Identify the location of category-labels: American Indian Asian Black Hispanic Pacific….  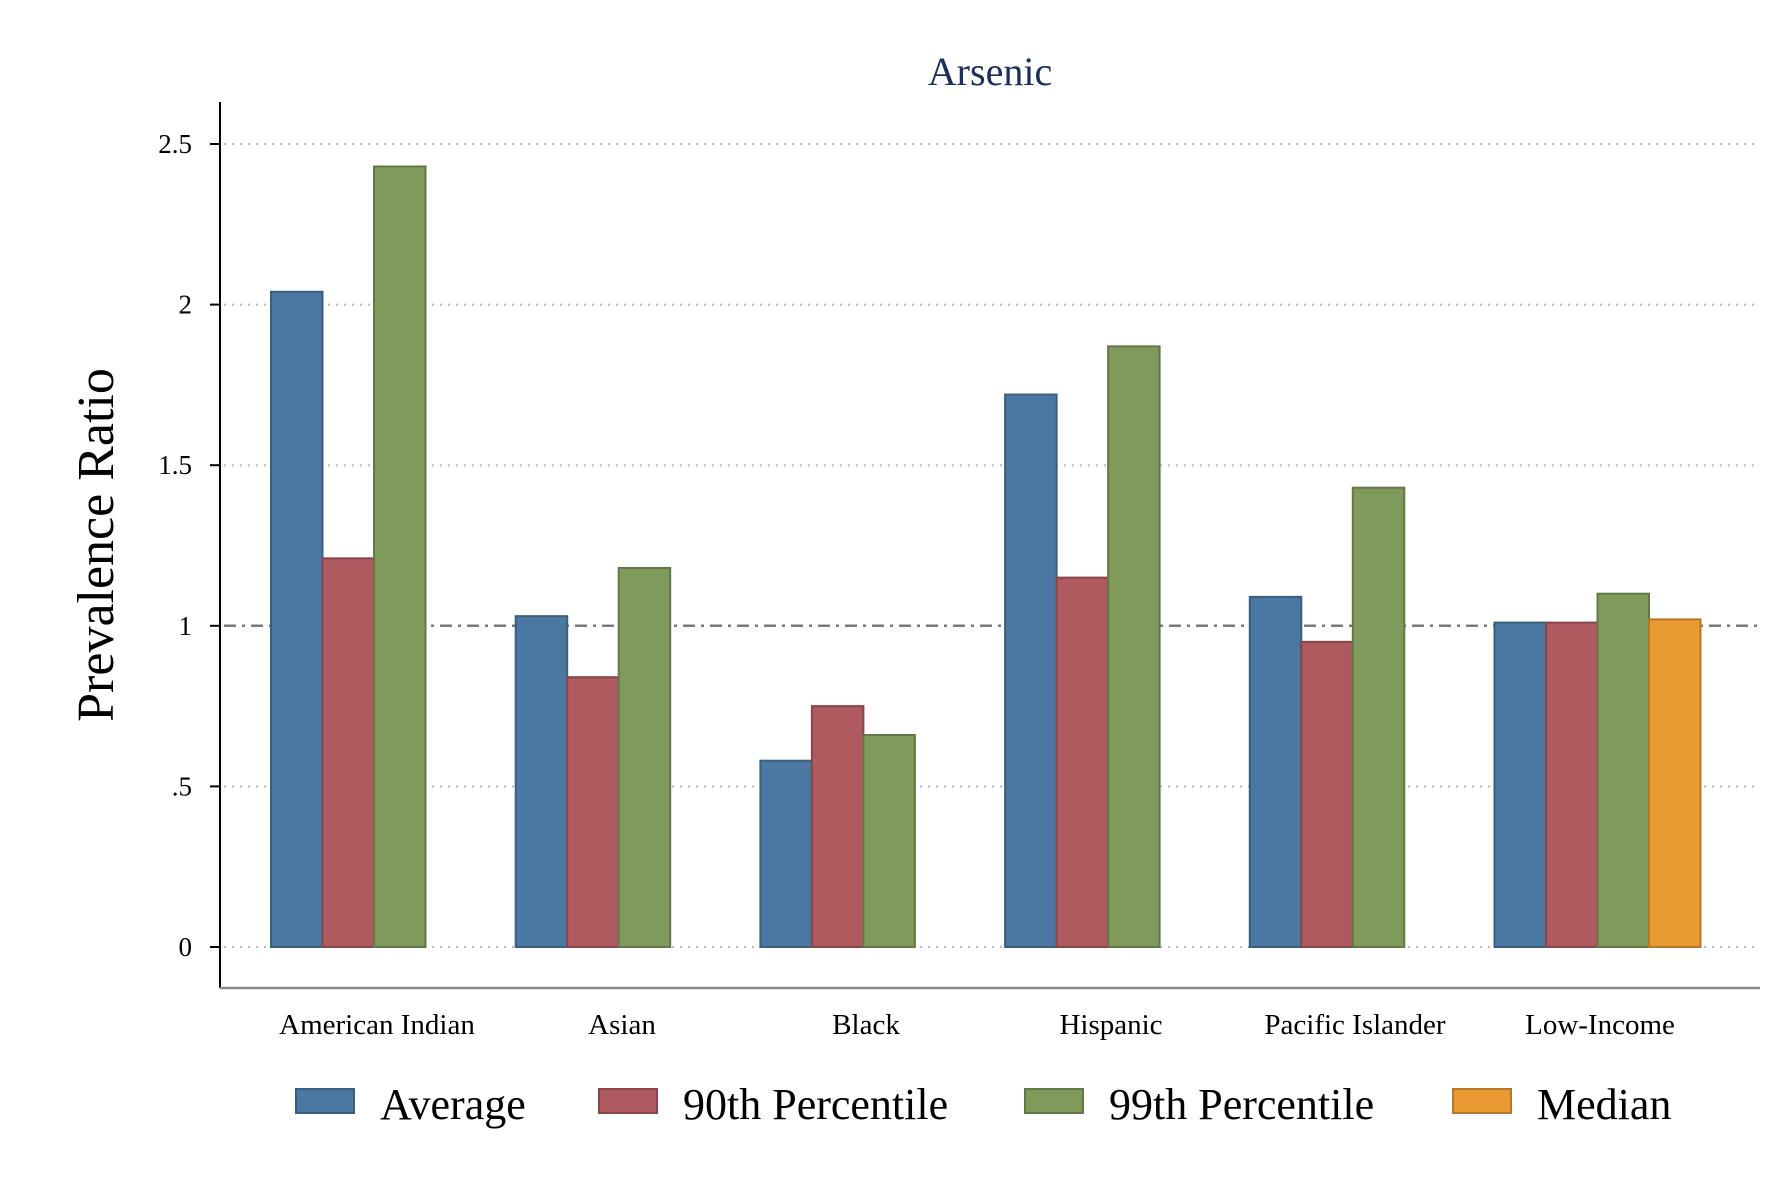
(977, 1025).